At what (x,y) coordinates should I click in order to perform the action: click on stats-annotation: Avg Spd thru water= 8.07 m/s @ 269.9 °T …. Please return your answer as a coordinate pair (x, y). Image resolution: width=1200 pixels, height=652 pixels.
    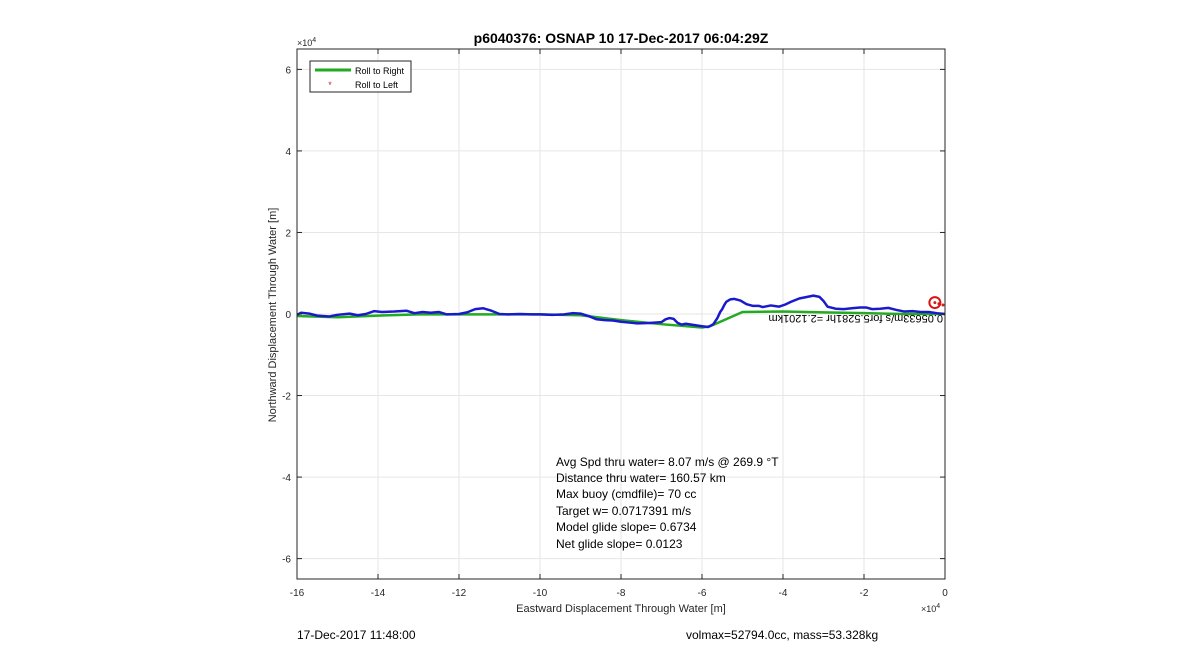
    Looking at the image, I should click on (667, 503).